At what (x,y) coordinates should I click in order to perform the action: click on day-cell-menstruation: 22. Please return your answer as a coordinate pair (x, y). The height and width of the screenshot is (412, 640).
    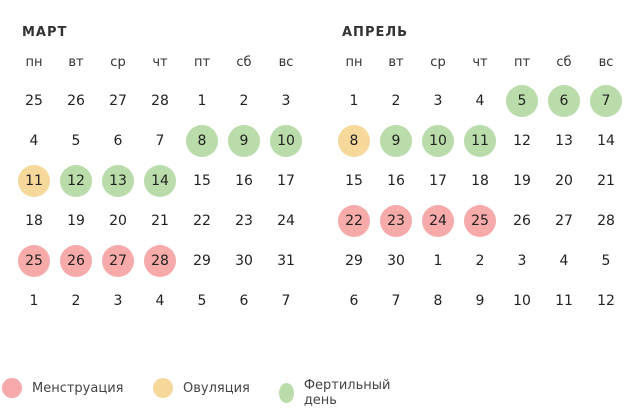
    Looking at the image, I should click on (354, 221).